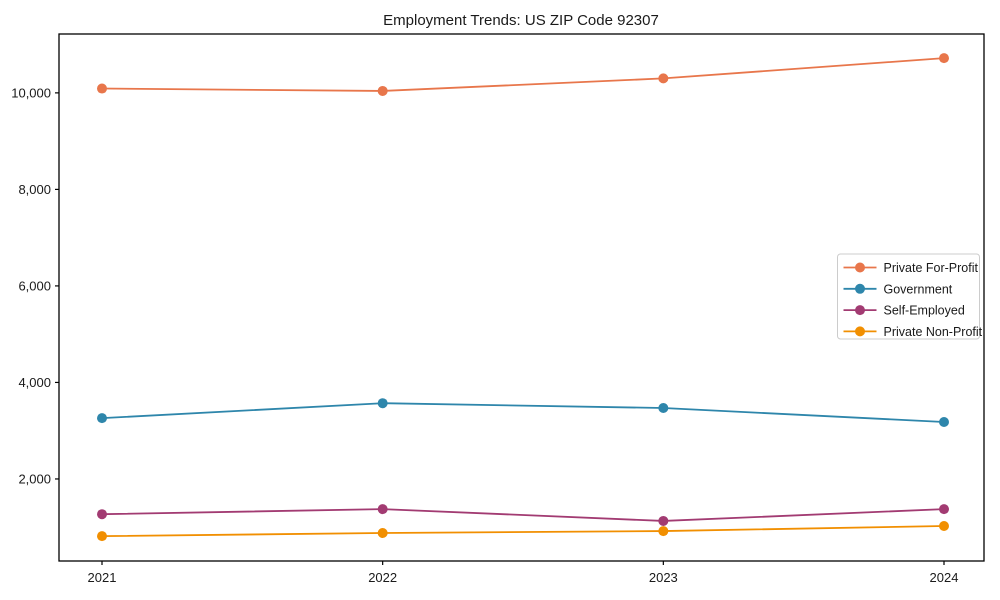 The height and width of the screenshot is (600, 1000). I want to click on y-tick-label: 4,000, so click(34, 382).